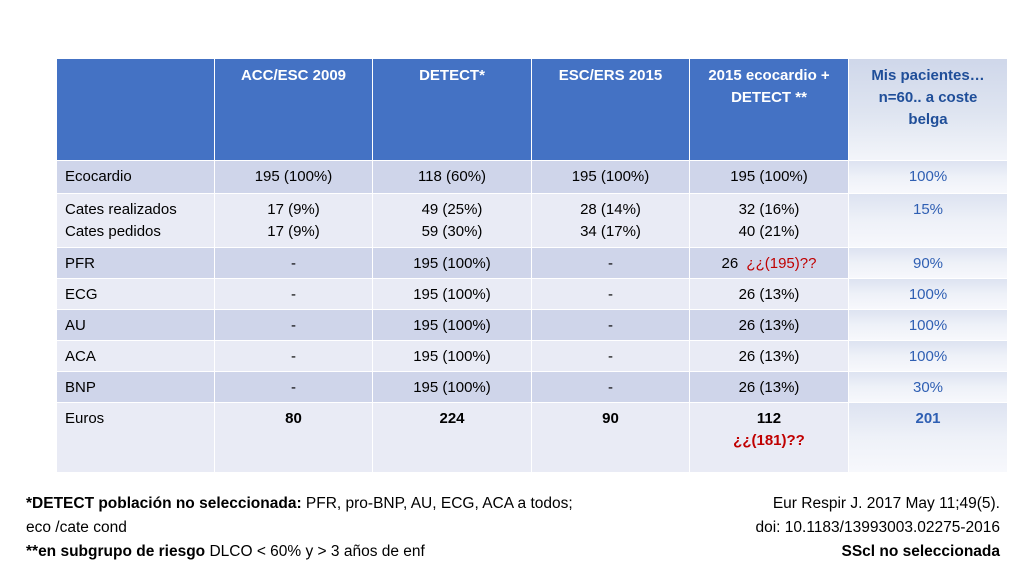 The height and width of the screenshot is (576, 1024). What do you see at coordinates (769, 231) in the screenshot?
I see `cell-line2: 40 (21%)` at bounding box center [769, 231].